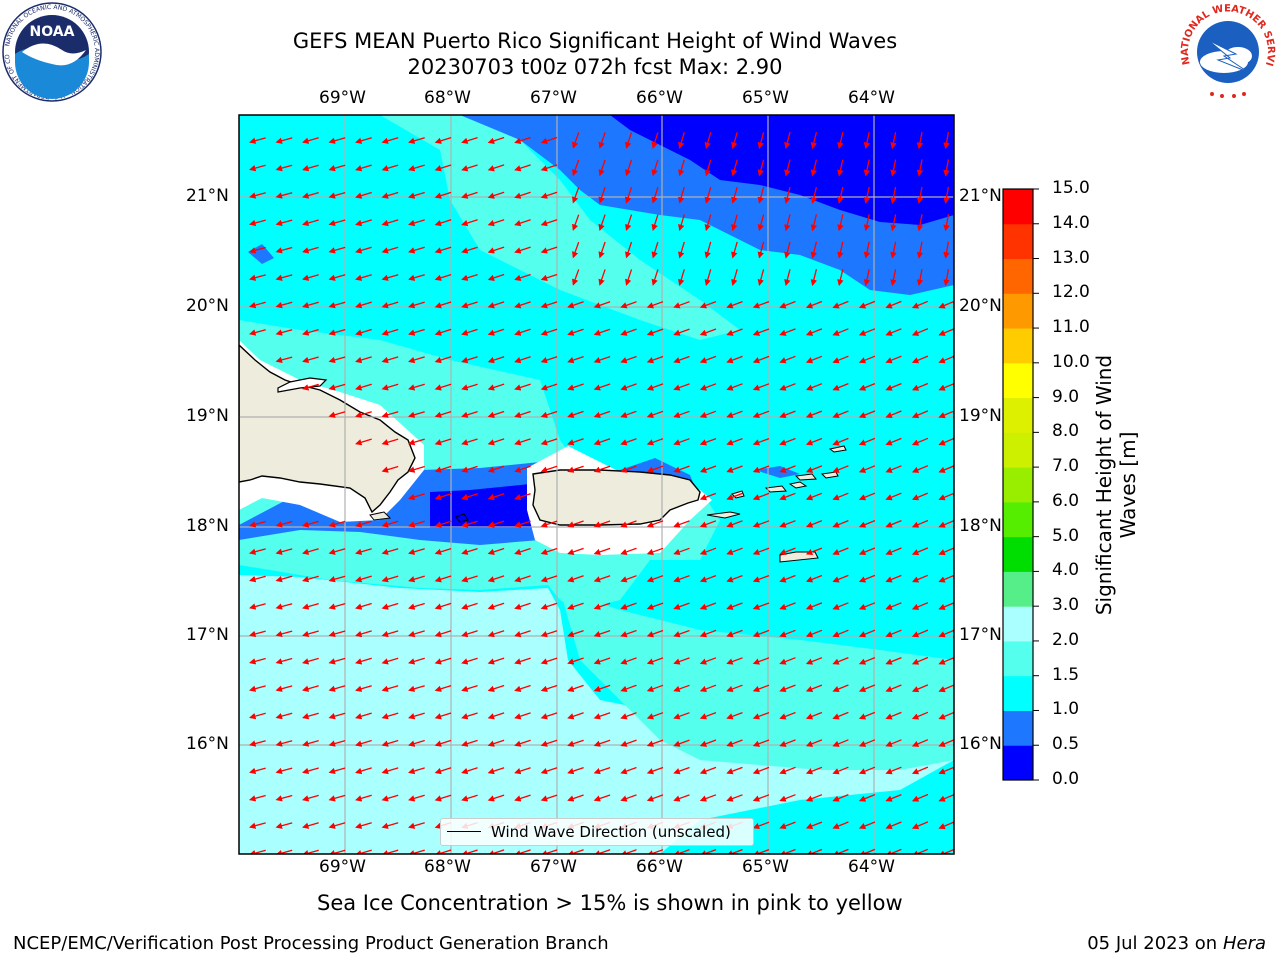 The image size is (1280, 960). I want to click on lat-label-left-16: 16°N, so click(207, 744).